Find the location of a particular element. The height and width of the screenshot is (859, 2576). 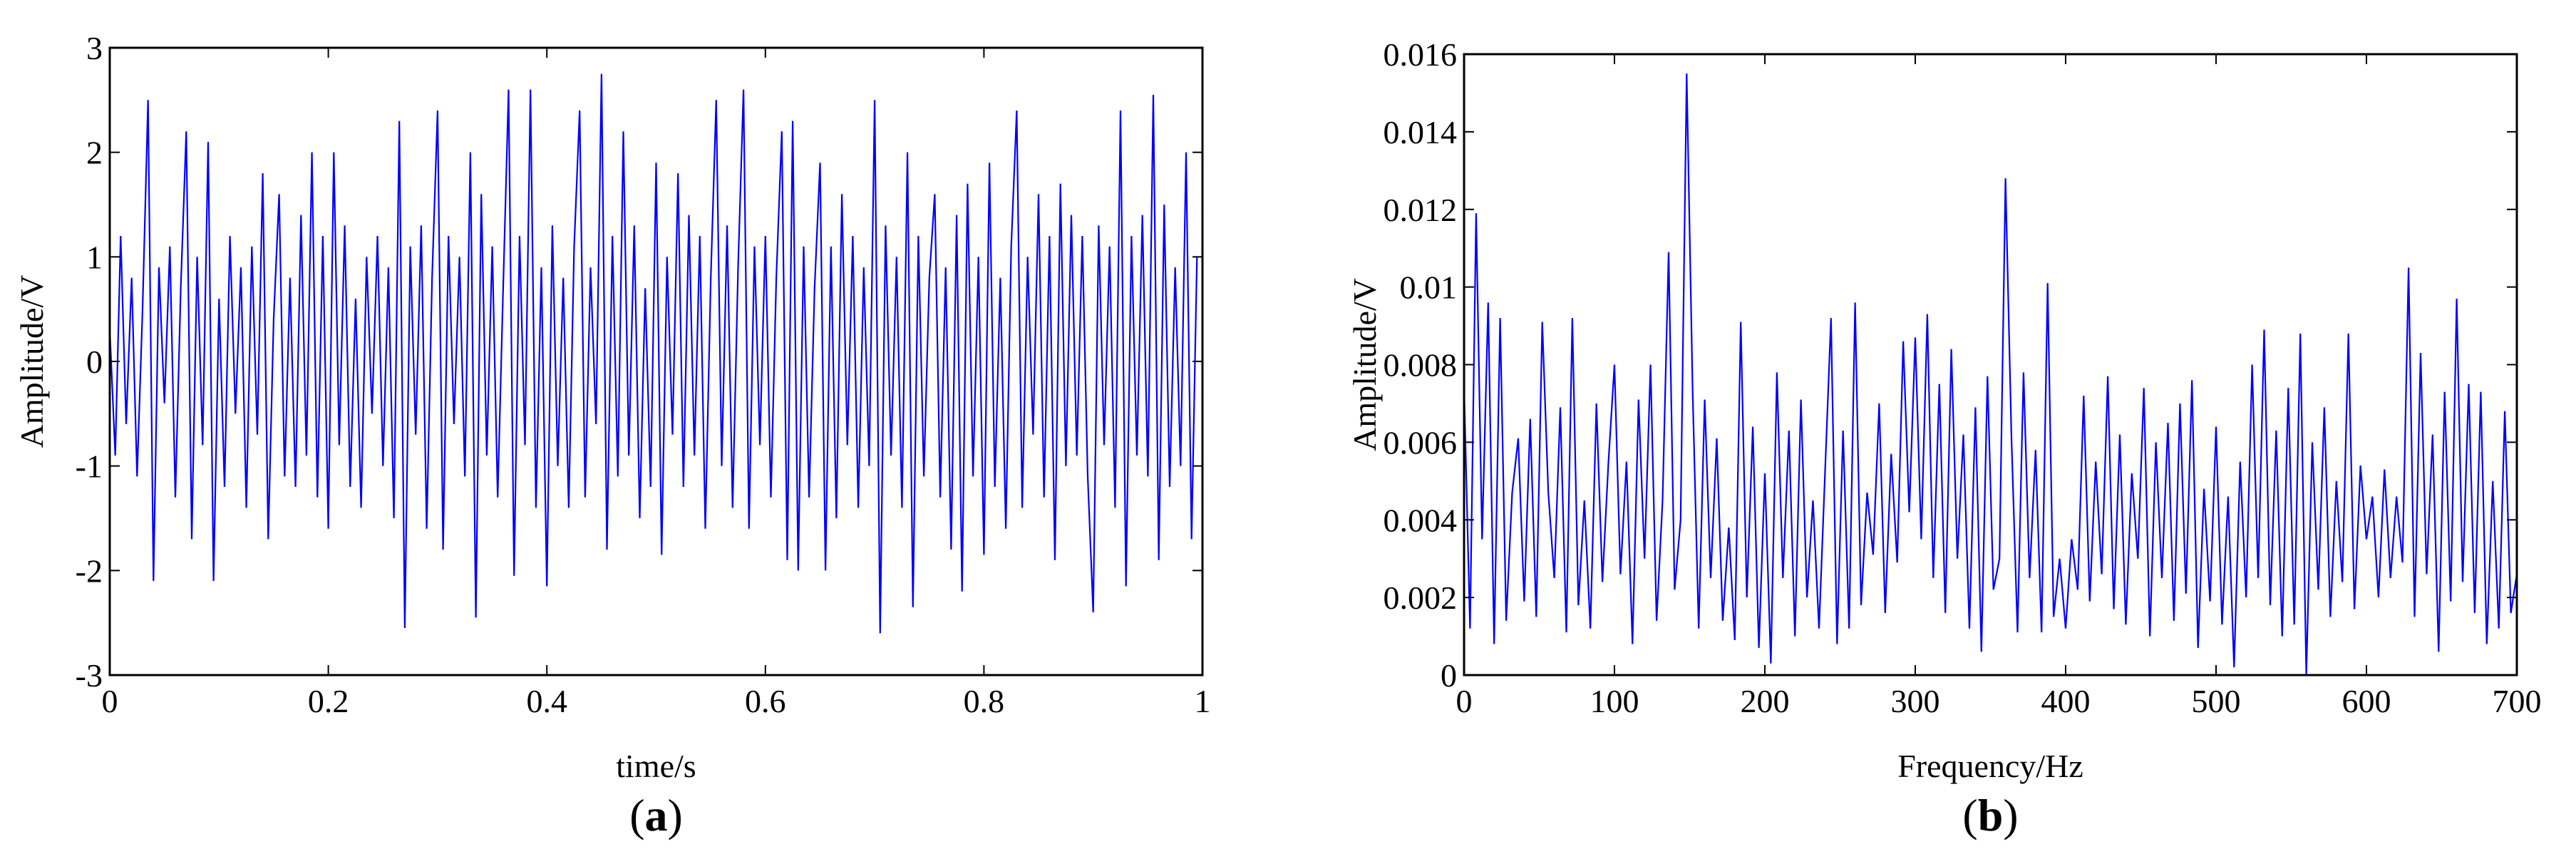

panel-letter: b is located at coordinates (1991, 815).